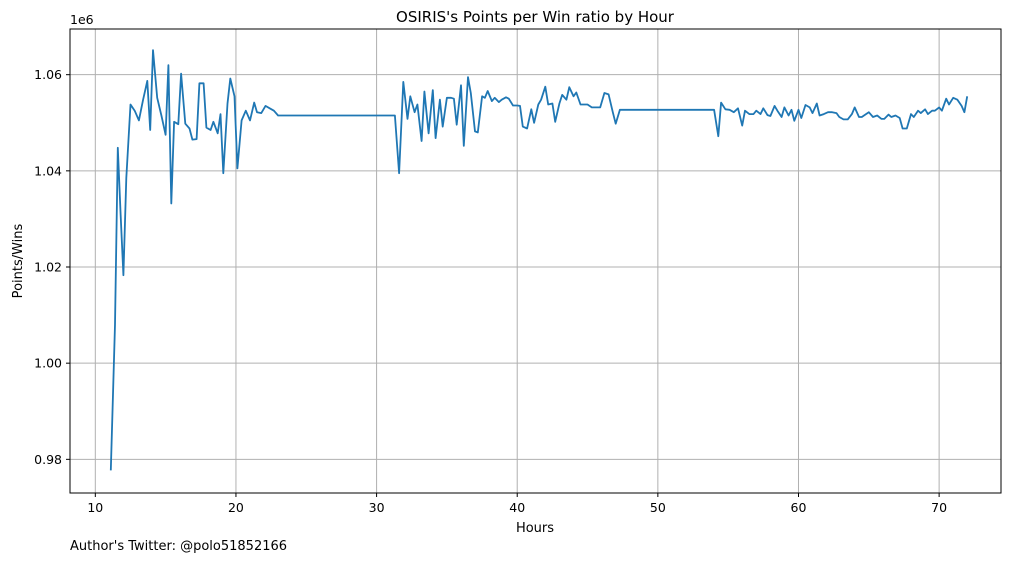 This screenshot has width=1010, height=562. What do you see at coordinates (377, 507) in the screenshot?
I see `x-tick-label: 30` at bounding box center [377, 507].